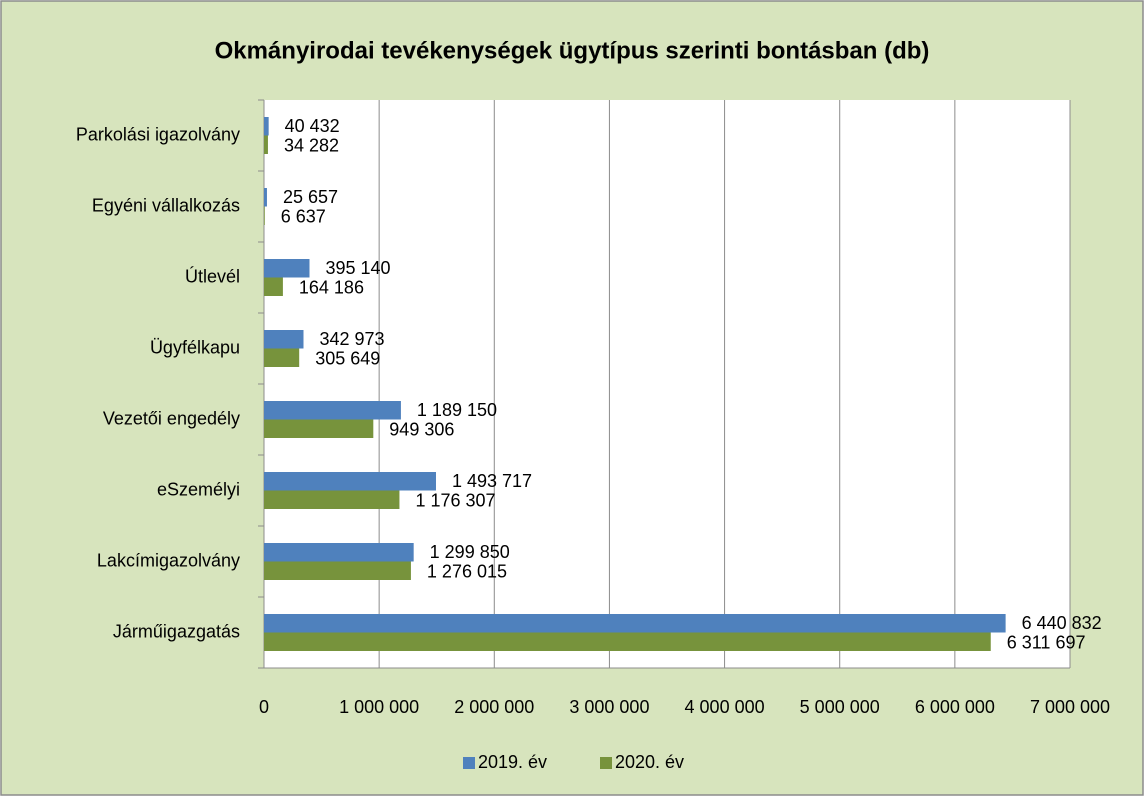 The image size is (1144, 801). What do you see at coordinates (303, 217) in the screenshot?
I see `data-label: 6 637` at bounding box center [303, 217].